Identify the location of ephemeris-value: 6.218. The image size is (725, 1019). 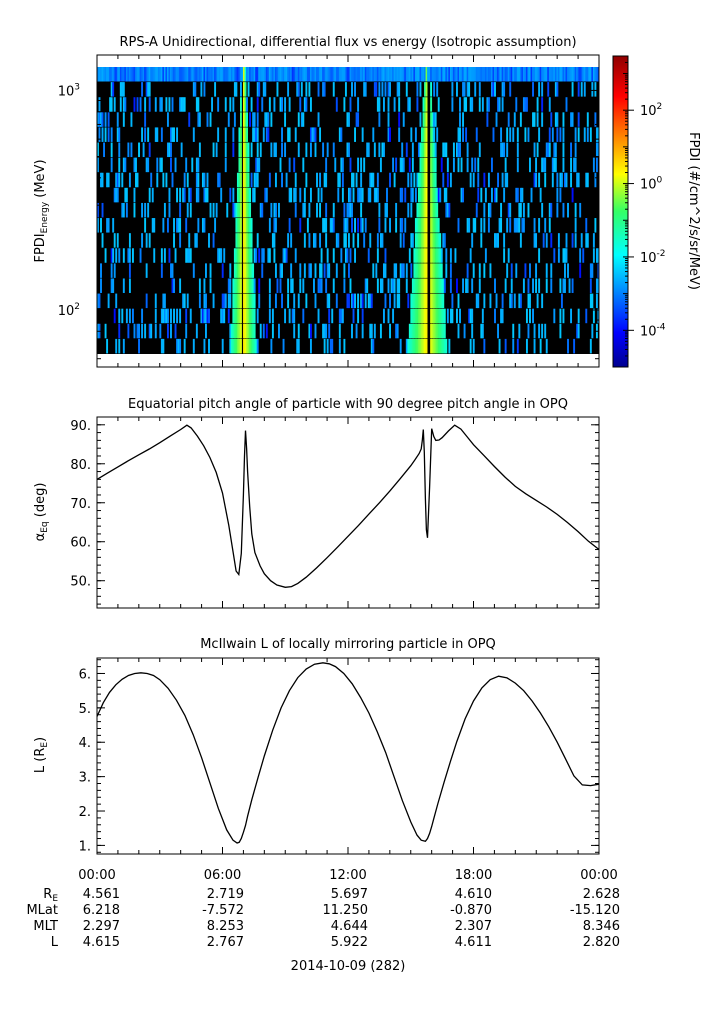
(101, 910).